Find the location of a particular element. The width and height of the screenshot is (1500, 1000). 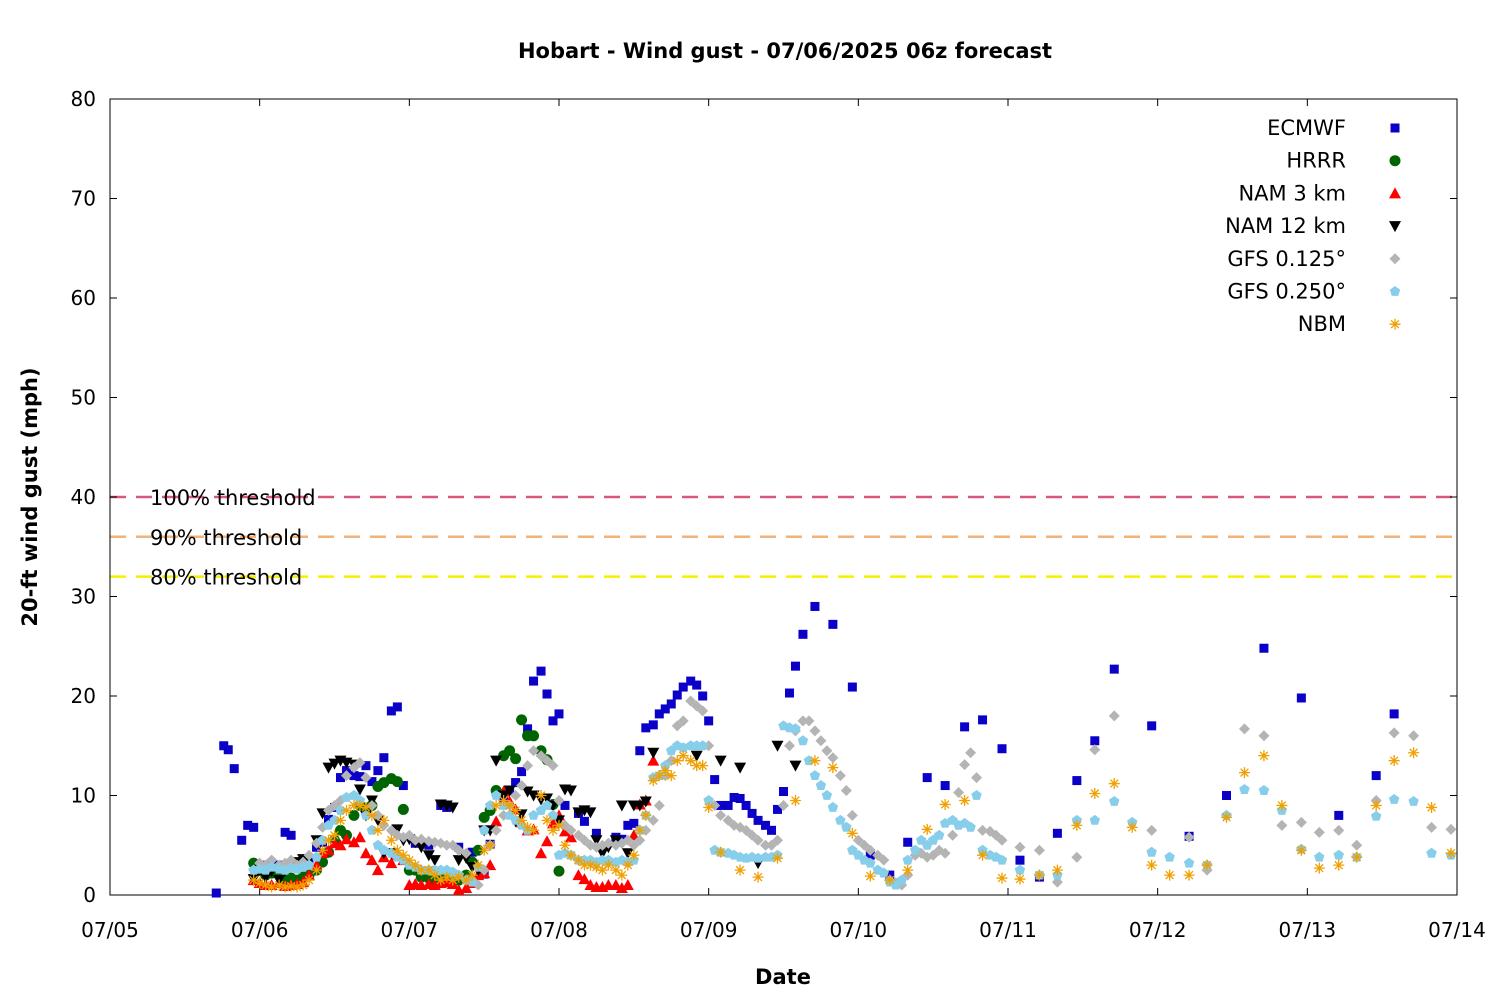

legend-label-nam-12-km: NAM 12 km is located at coordinates (1285, 226).